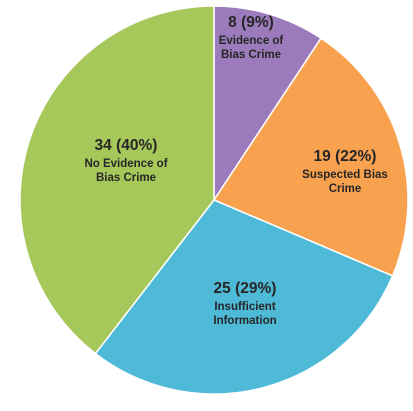  What do you see at coordinates (345, 189) in the screenshot?
I see `slice-category-label: Crime` at bounding box center [345, 189].